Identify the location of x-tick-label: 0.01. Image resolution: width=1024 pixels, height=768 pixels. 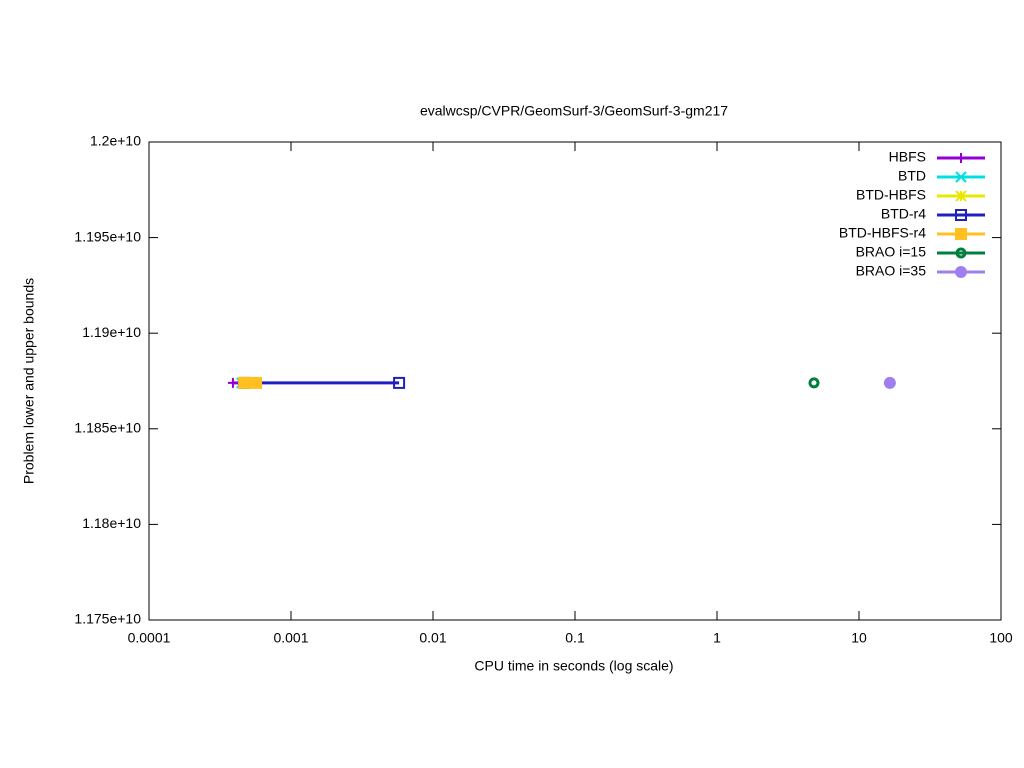
(432, 638).